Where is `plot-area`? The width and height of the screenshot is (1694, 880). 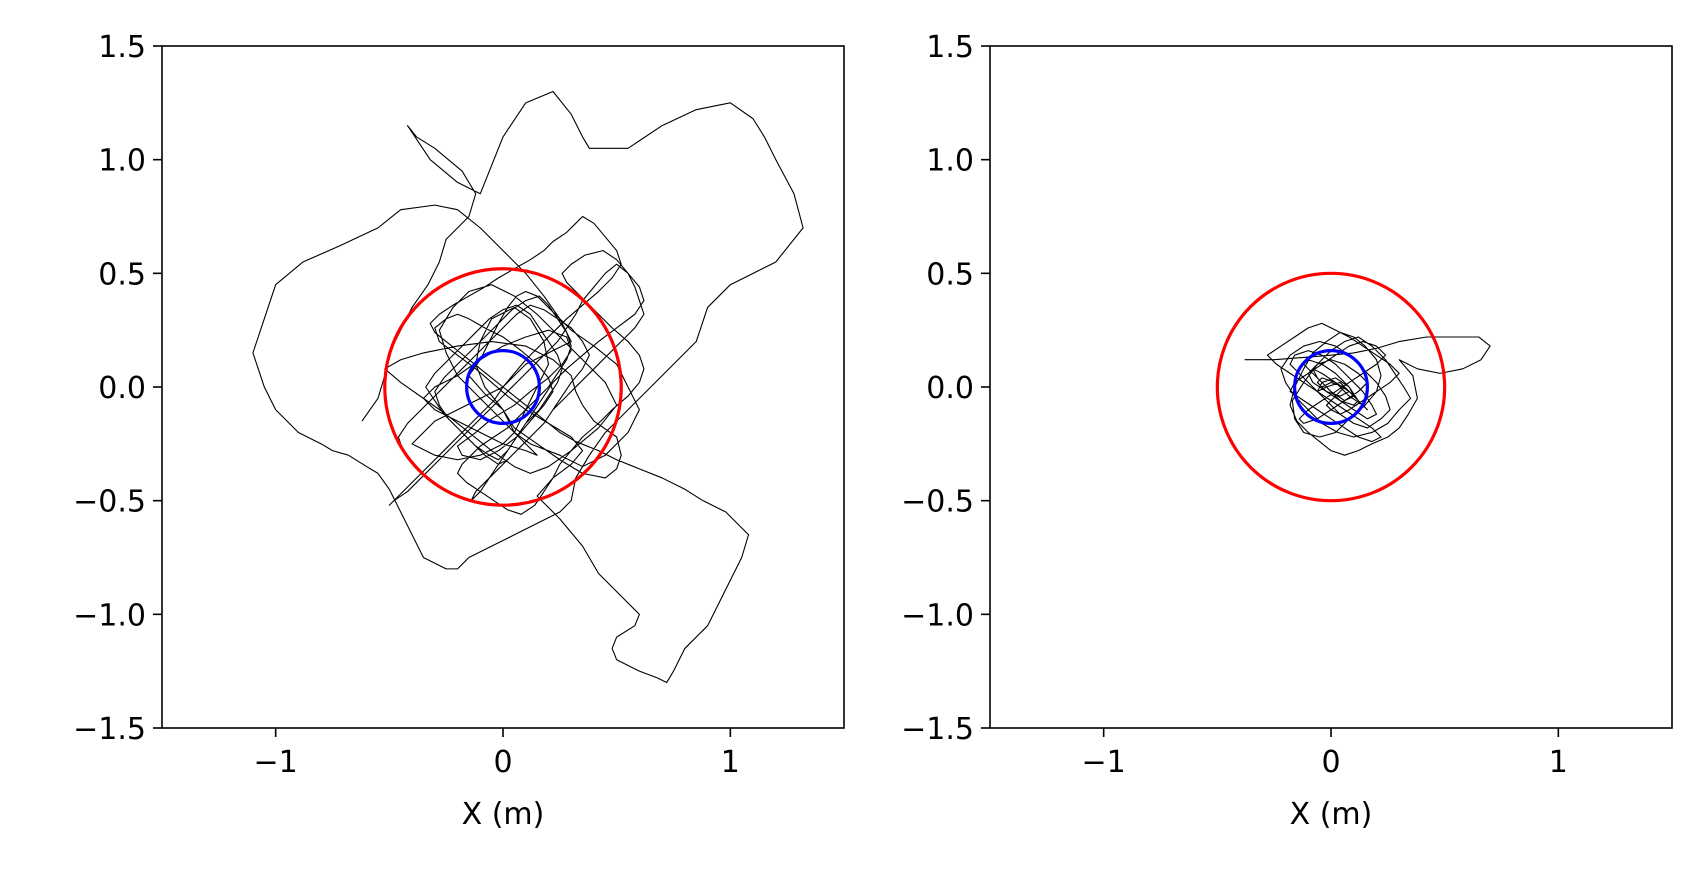
plot-area is located at coordinates (1353, 387).